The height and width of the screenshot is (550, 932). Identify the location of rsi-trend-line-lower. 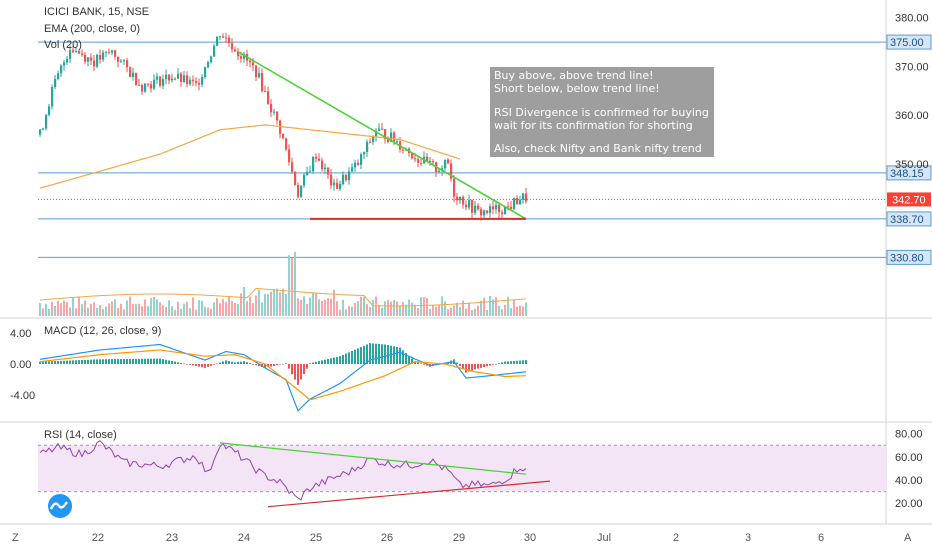
(409, 494).